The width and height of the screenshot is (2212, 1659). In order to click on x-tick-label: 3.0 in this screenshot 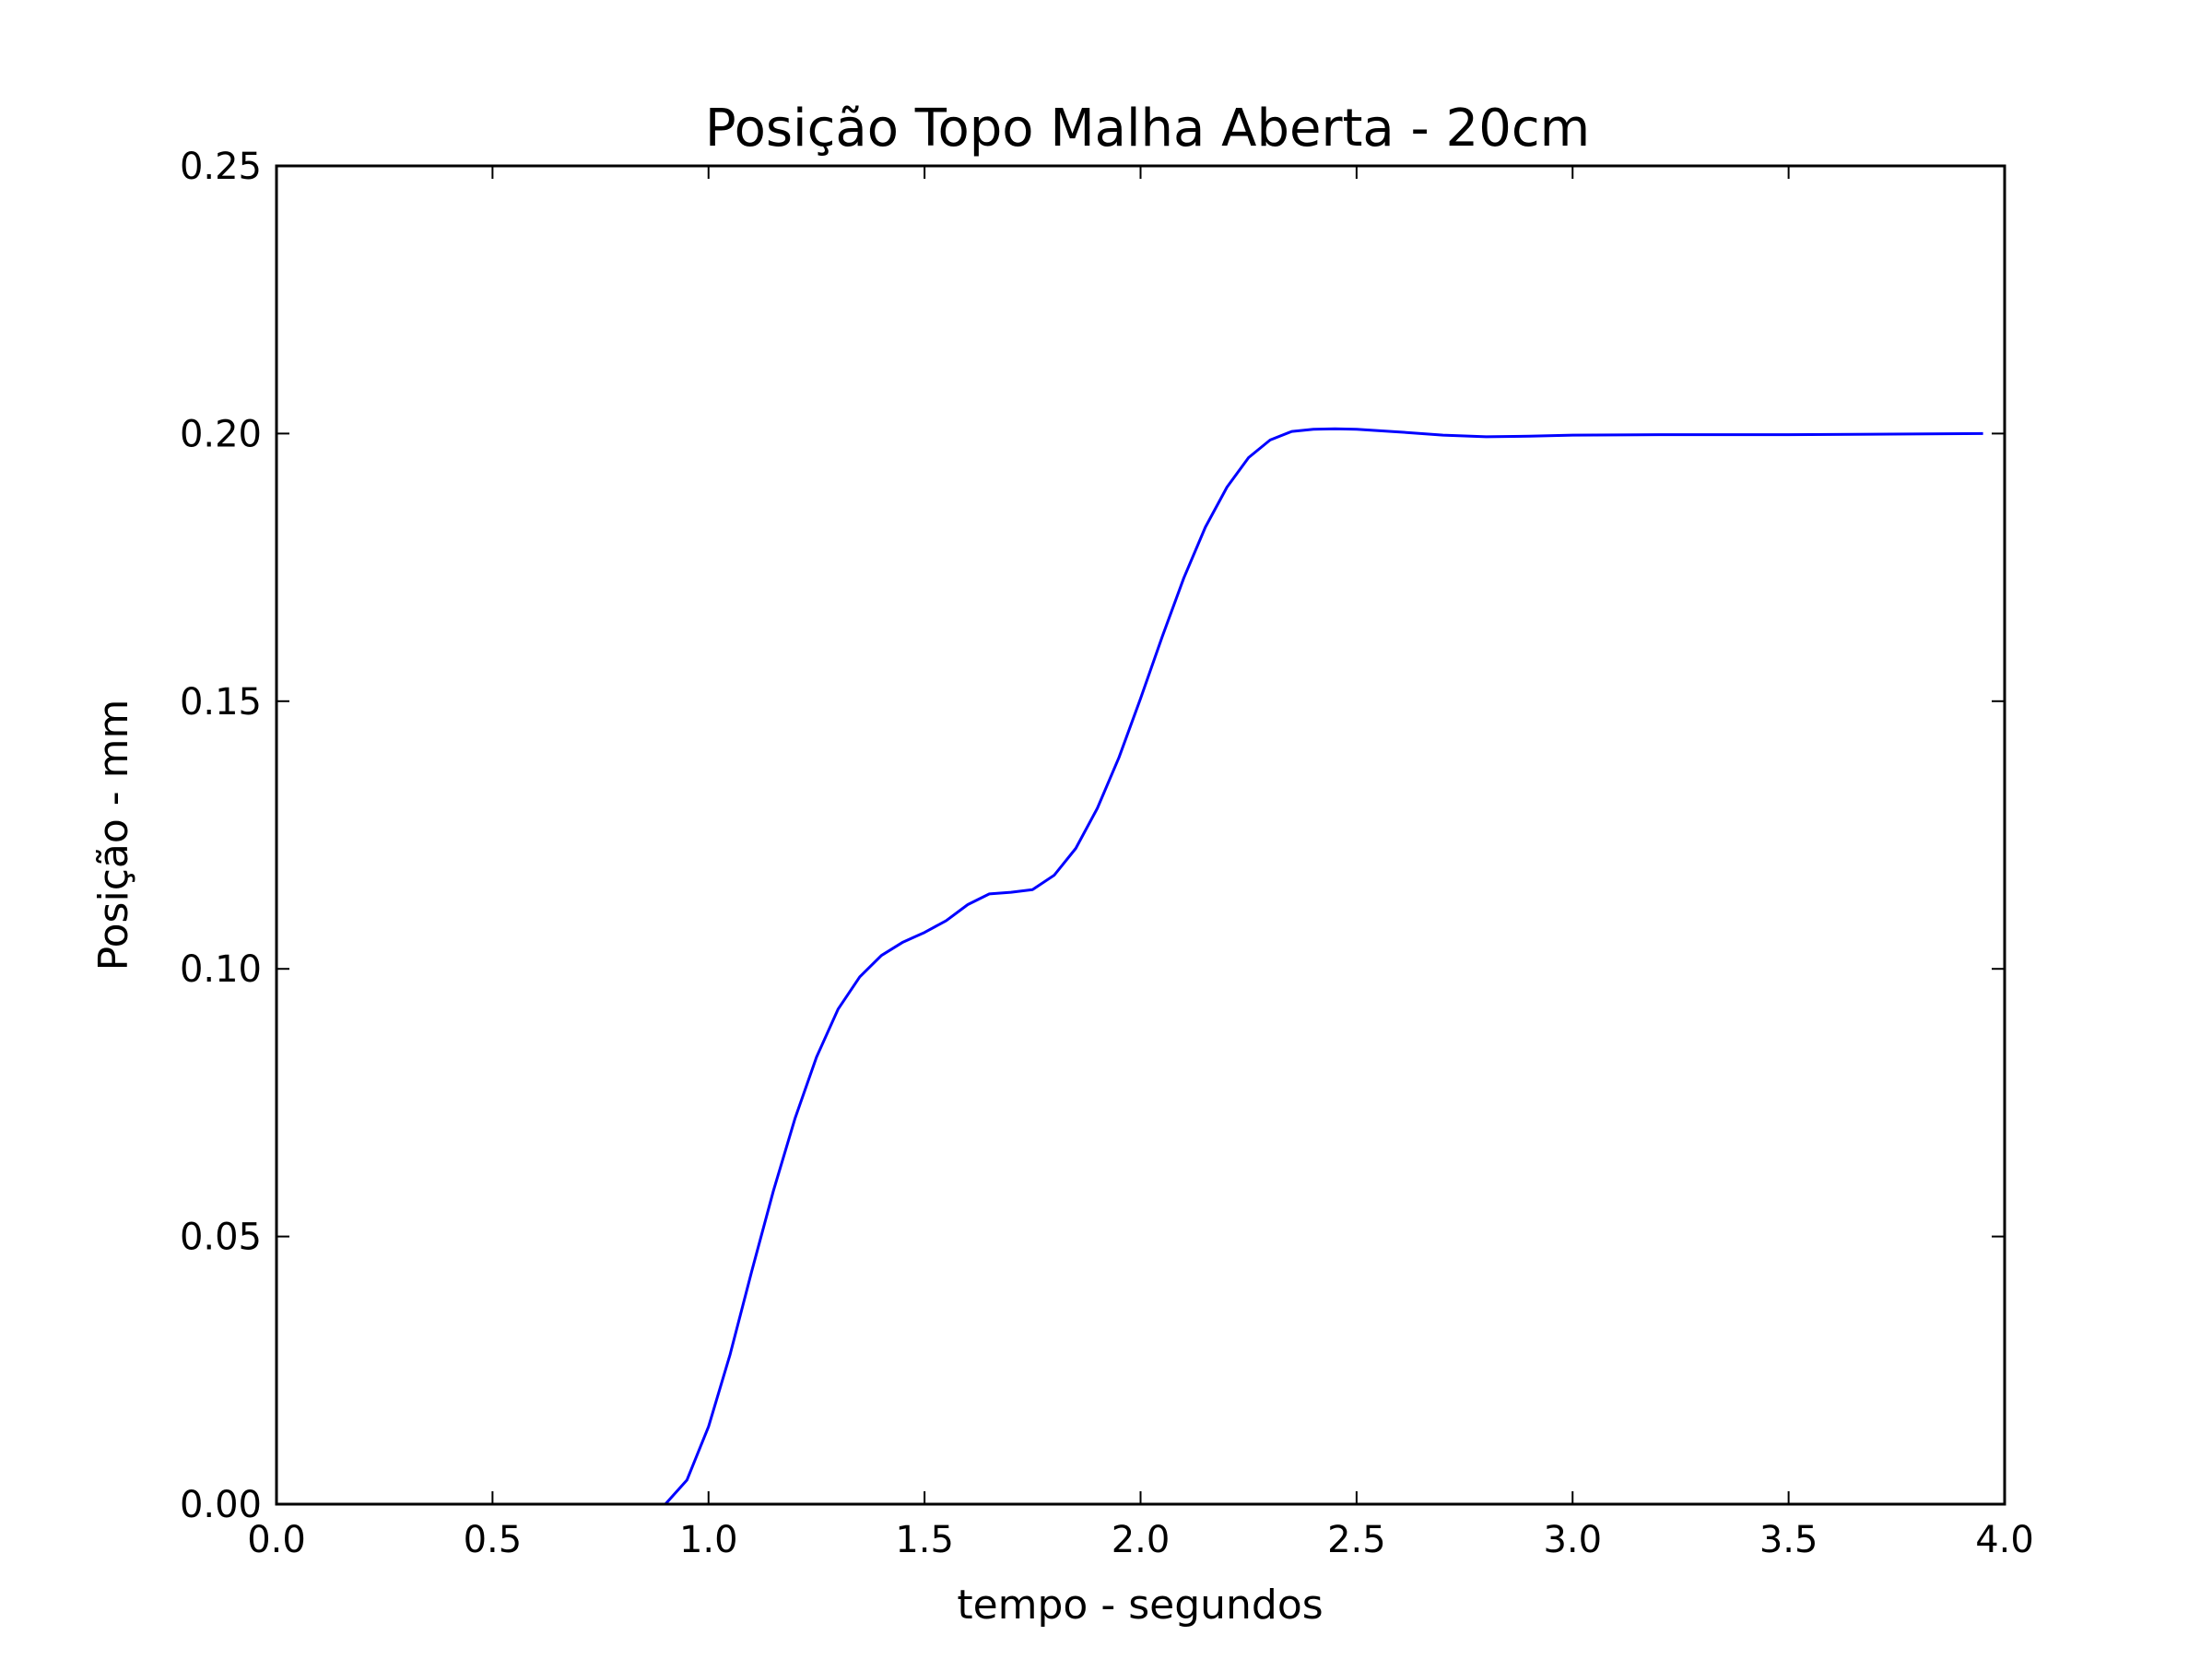, I will do `click(1572, 1540)`.